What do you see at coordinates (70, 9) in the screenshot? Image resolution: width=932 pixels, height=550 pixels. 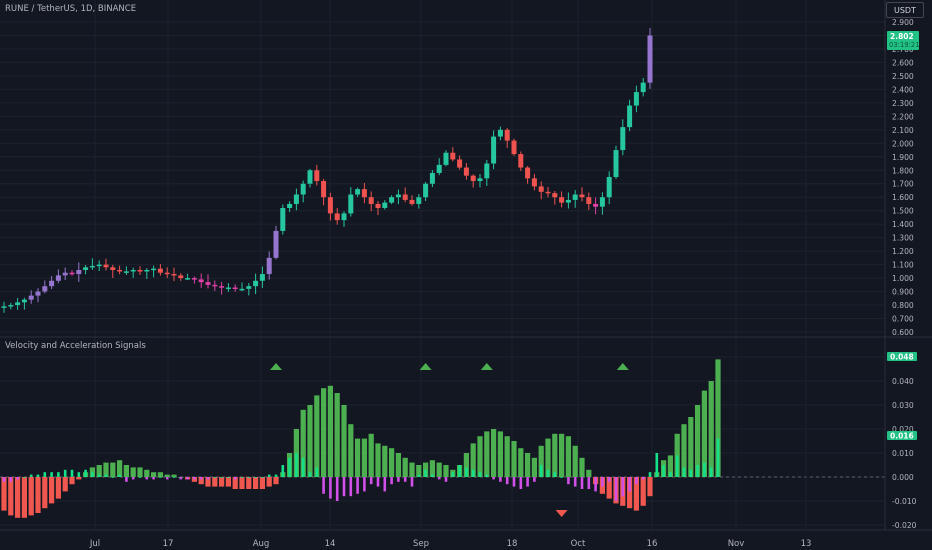 I see `symbol-title: RUNE / TetherUS, 1D, BINANCE` at bounding box center [70, 9].